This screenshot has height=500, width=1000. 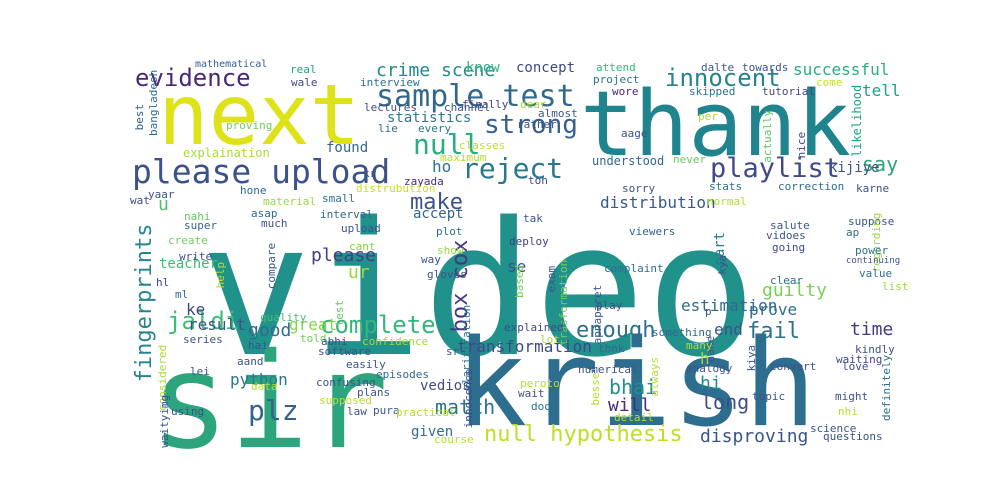 What do you see at coordinates (446, 144) in the screenshot?
I see `word-13: null` at bounding box center [446, 144].